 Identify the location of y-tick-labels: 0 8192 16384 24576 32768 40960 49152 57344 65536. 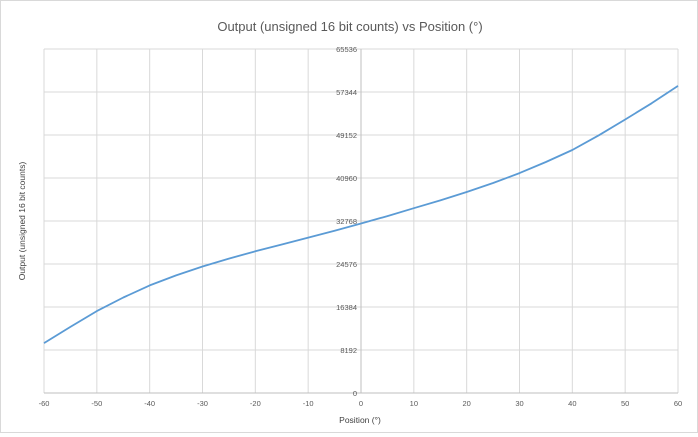
(346, 221).